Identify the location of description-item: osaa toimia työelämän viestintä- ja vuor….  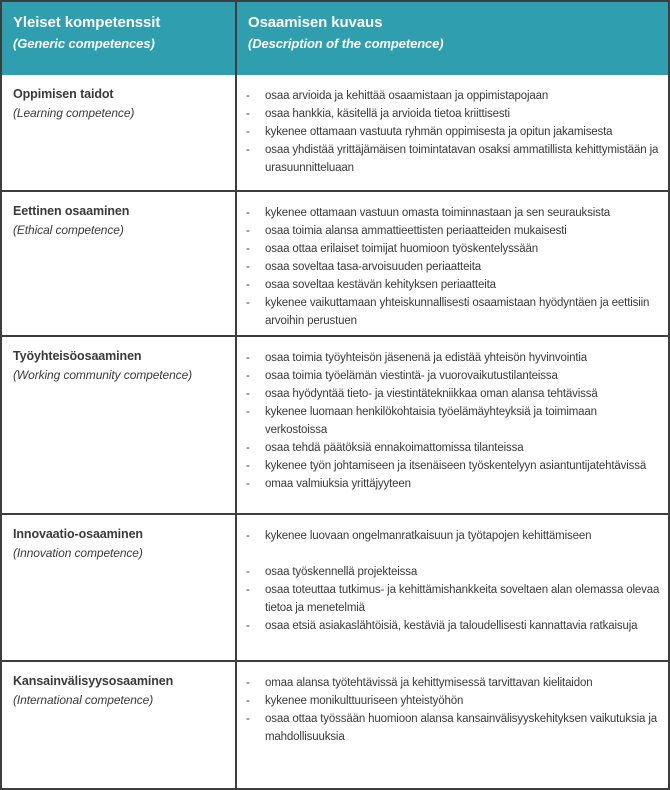
(448, 376).